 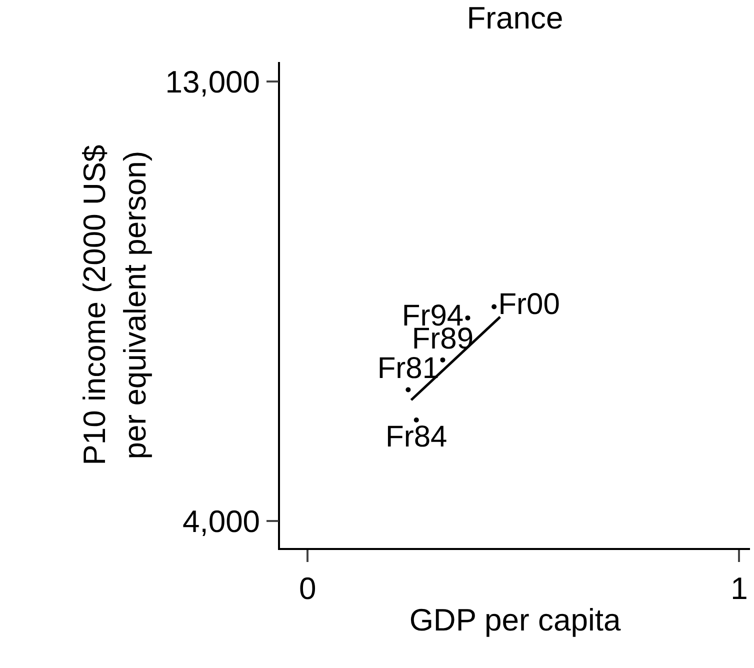 I want to click on x-tick-label: 1, so click(x=739, y=588).